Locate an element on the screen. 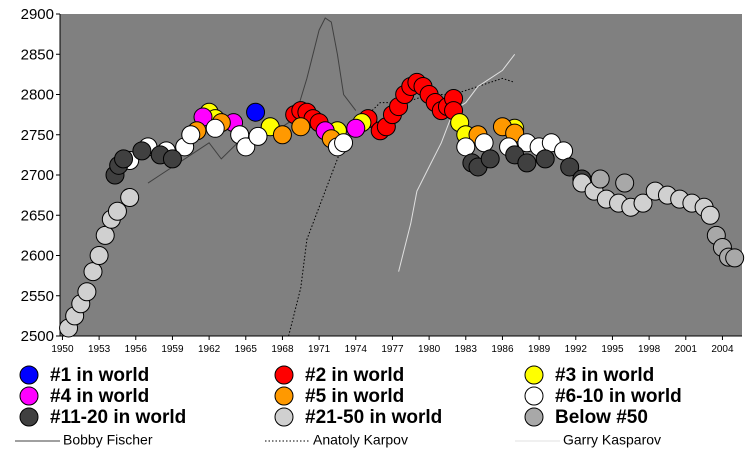 The image size is (756, 460). x-tick-label: 1971 is located at coordinates (319, 349).